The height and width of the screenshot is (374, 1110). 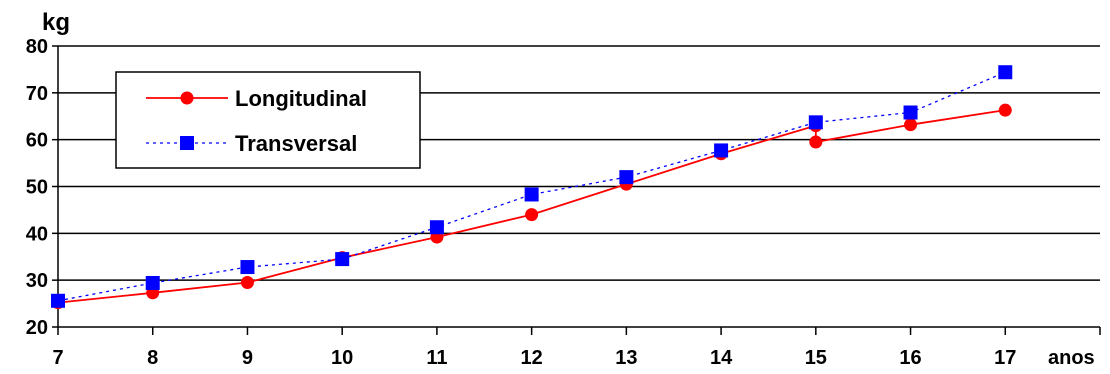 I want to click on legend-box, so click(x=268, y=120).